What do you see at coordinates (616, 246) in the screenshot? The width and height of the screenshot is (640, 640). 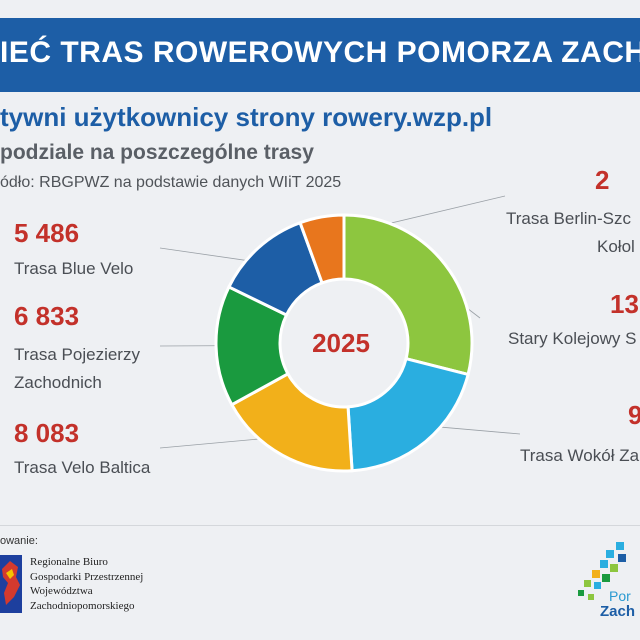 I see `label-berlin-line2: Kołol` at bounding box center [616, 246].